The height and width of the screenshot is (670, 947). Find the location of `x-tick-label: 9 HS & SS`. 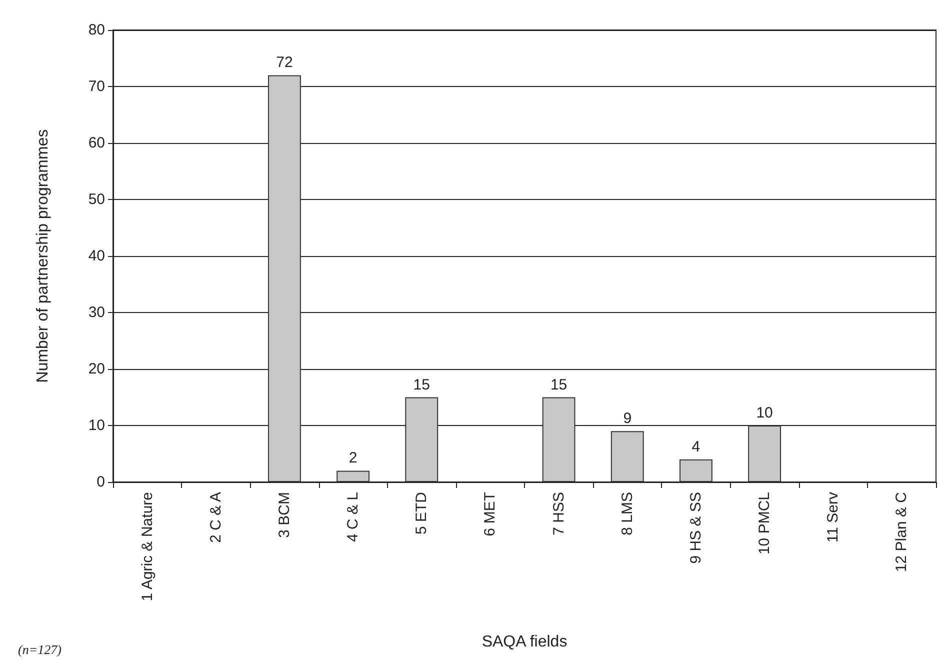

x-tick-label: 9 HS & SS is located at coordinates (695, 528).